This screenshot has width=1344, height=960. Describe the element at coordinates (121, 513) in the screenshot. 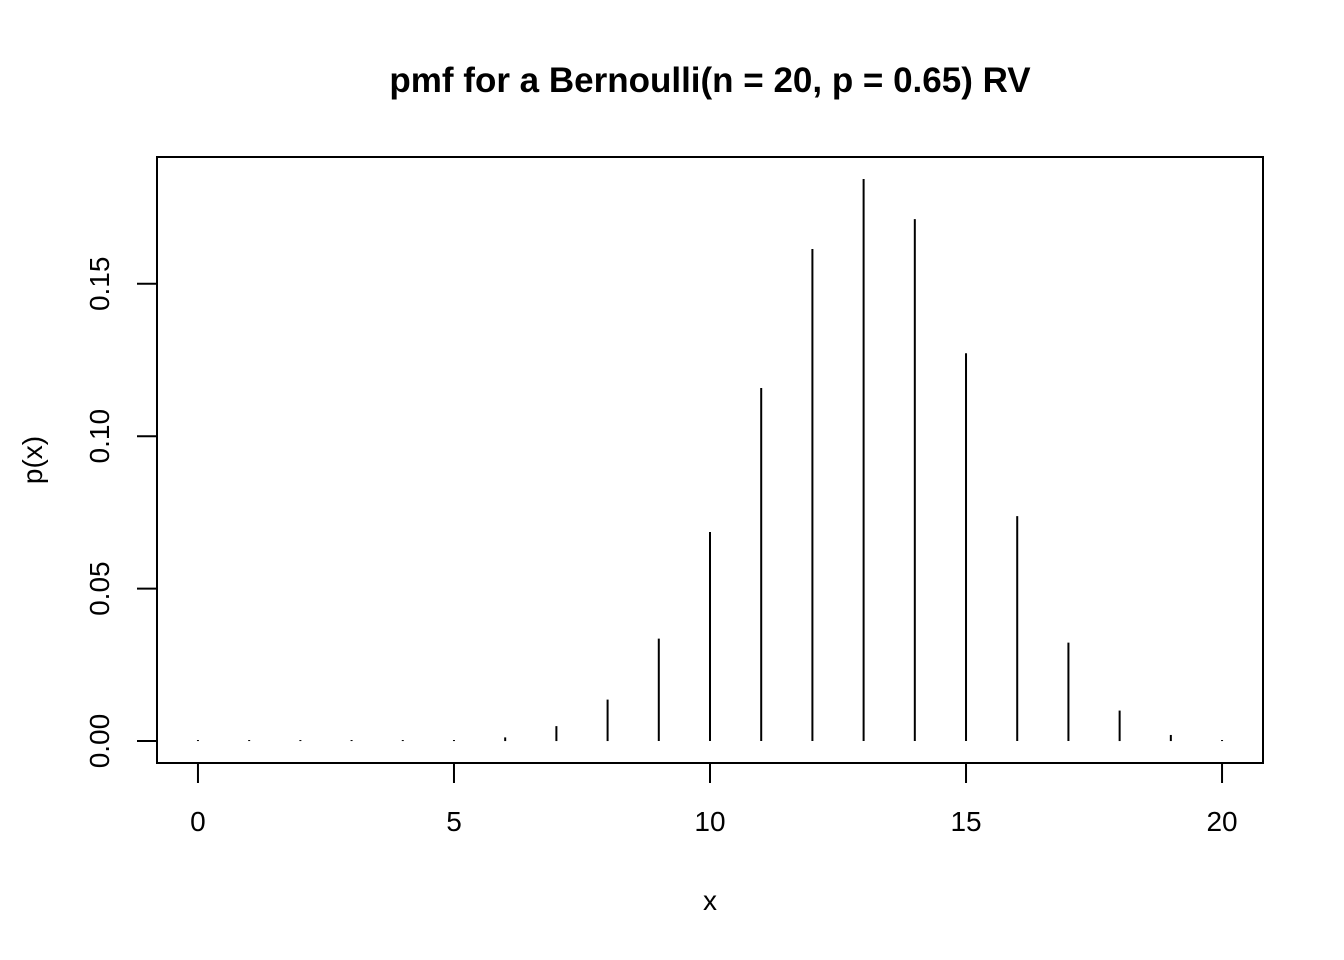

I see `y-axis: 0.00 0.05 0.10 0.15` at that location.